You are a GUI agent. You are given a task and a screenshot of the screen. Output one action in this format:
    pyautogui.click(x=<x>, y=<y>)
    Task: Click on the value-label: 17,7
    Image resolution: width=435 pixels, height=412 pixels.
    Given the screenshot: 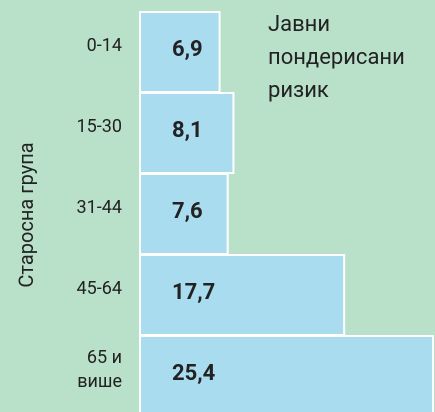 What is the action you would take?
    pyautogui.click(x=193, y=292)
    